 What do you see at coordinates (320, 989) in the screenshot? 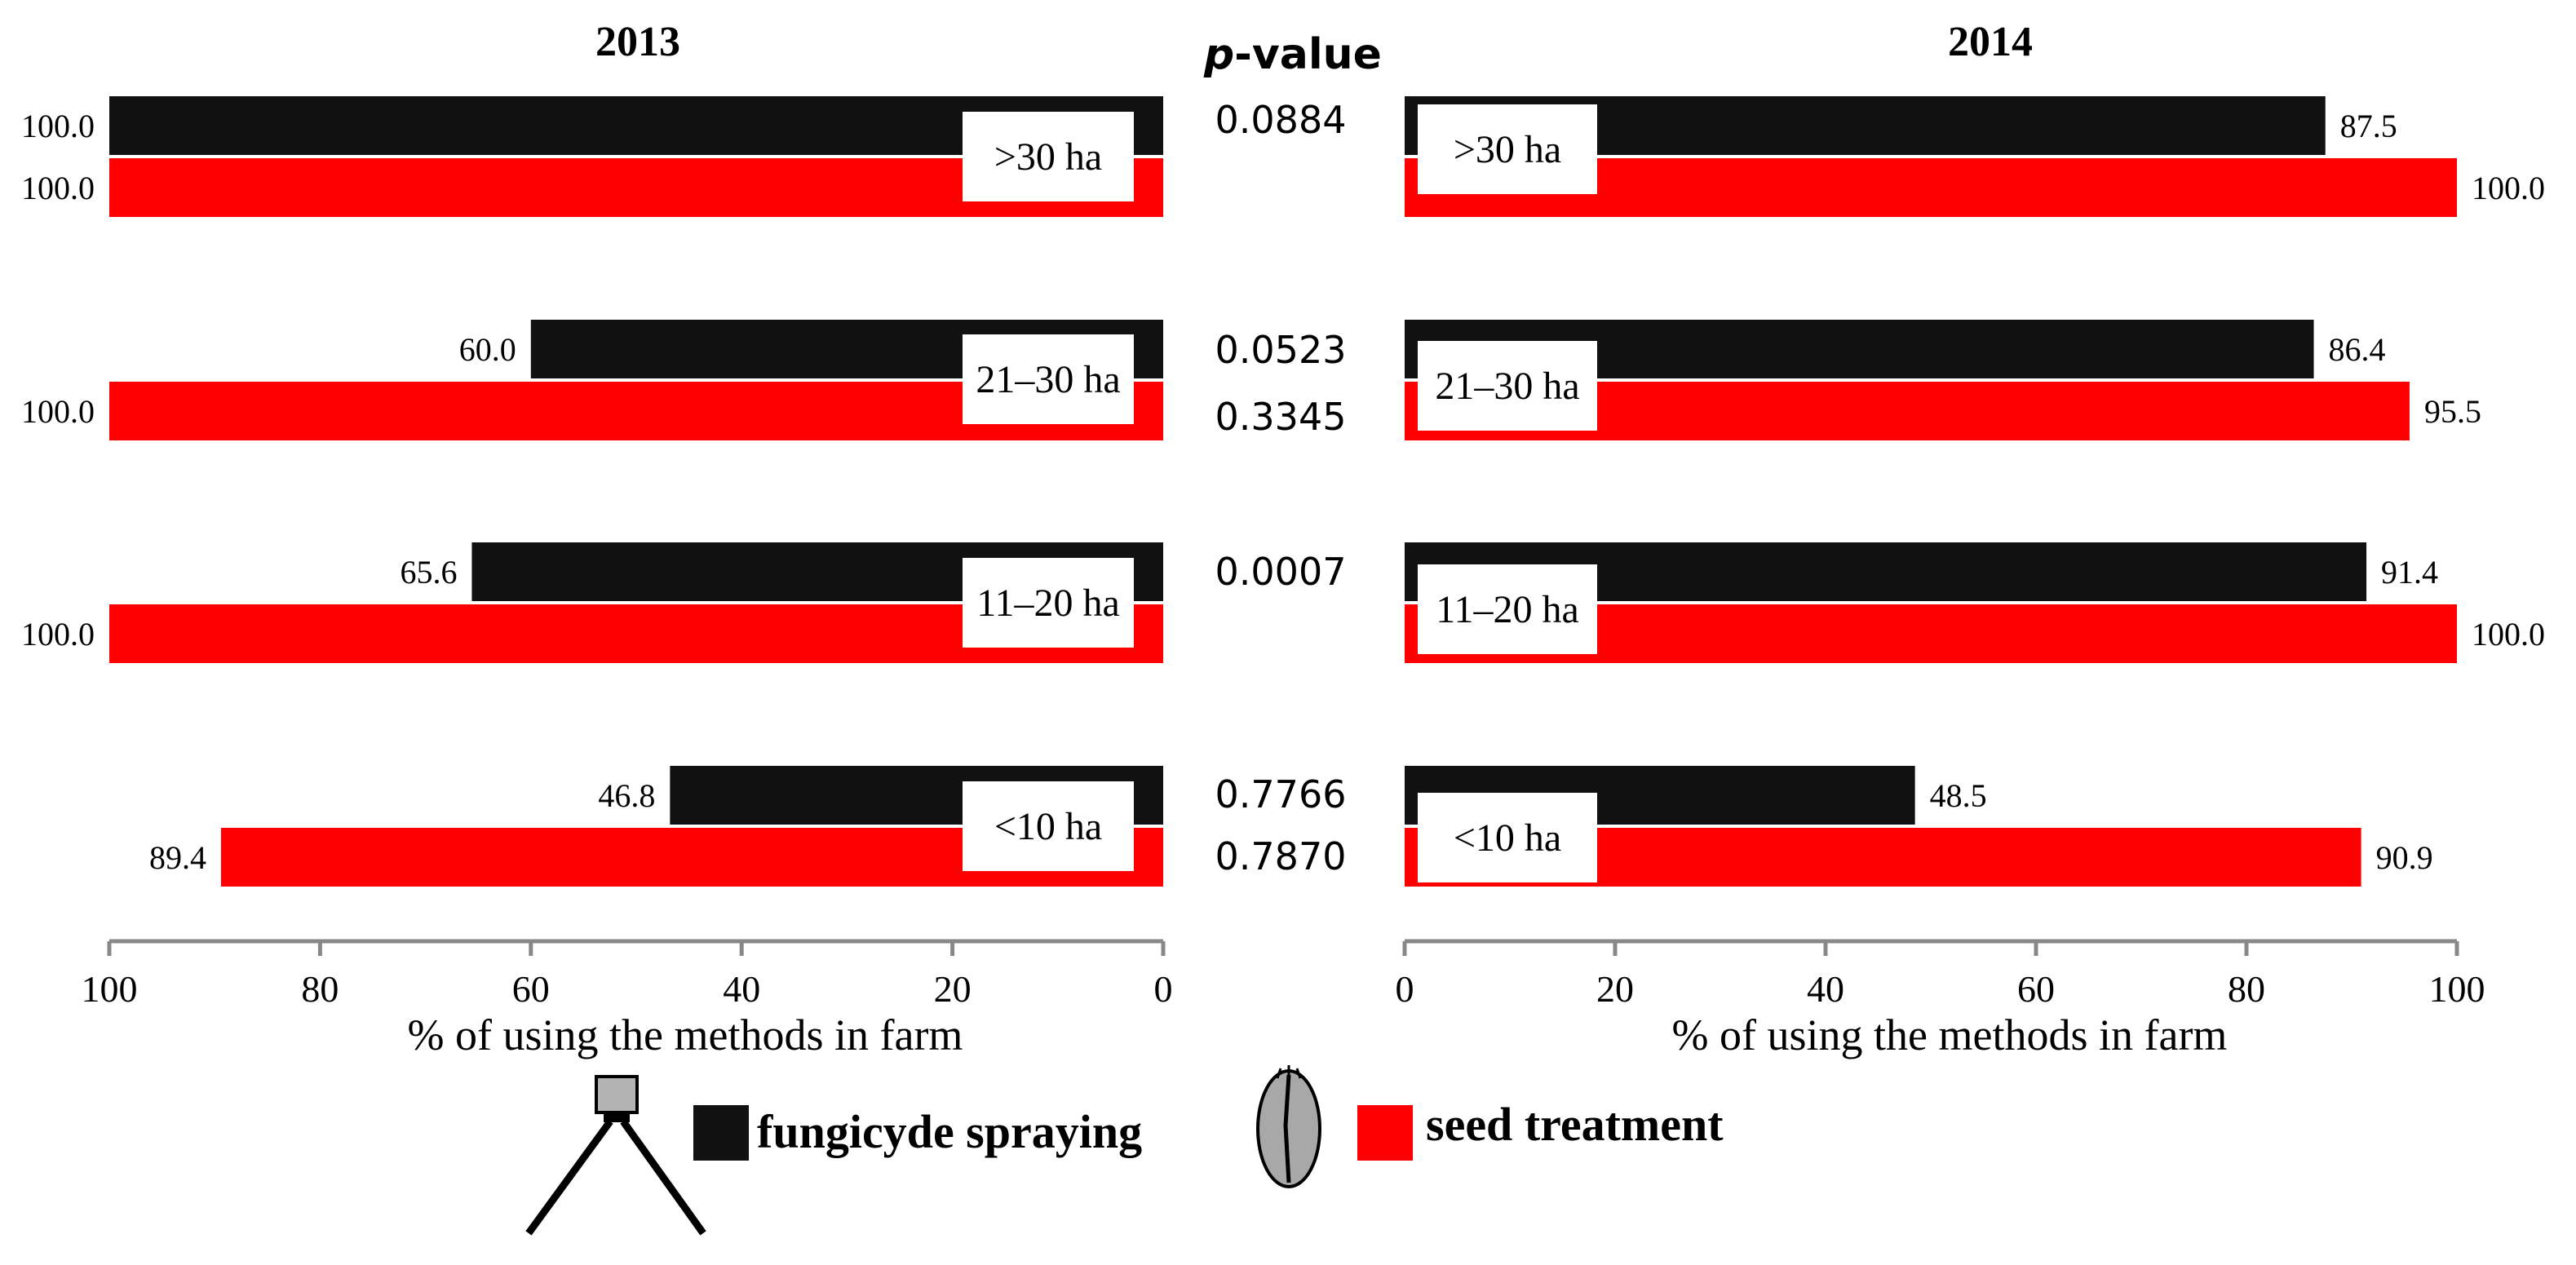
I see `tick-label-2013-4: 80` at bounding box center [320, 989].